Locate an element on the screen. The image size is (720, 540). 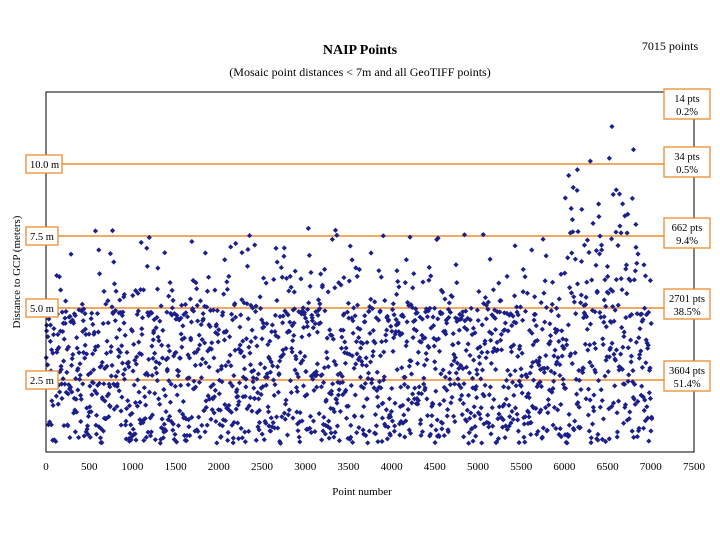
x-tick-label-5: 2500 is located at coordinates (262, 467).